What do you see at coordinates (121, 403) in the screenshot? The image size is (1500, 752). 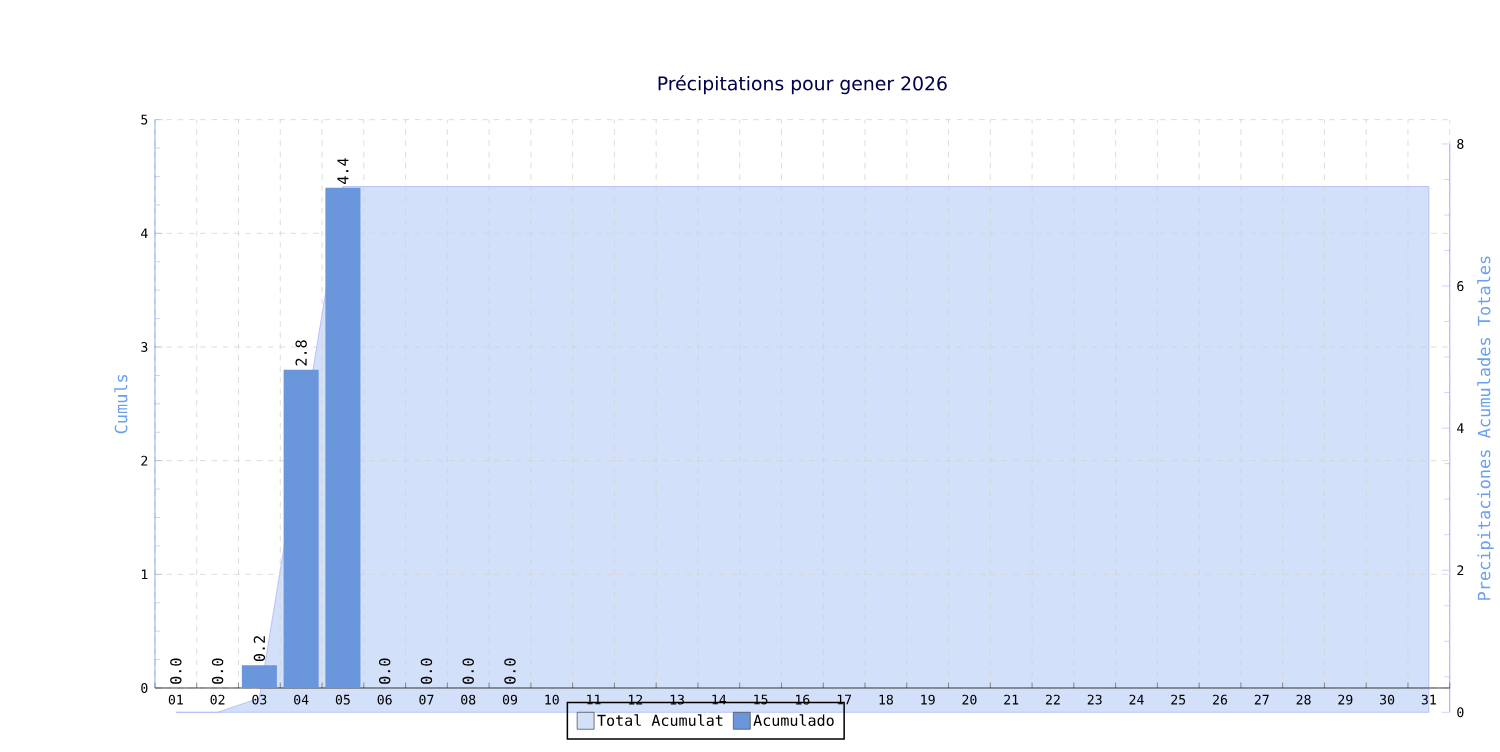 I see `y-axis-title: Cumuls` at bounding box center [121, 403].